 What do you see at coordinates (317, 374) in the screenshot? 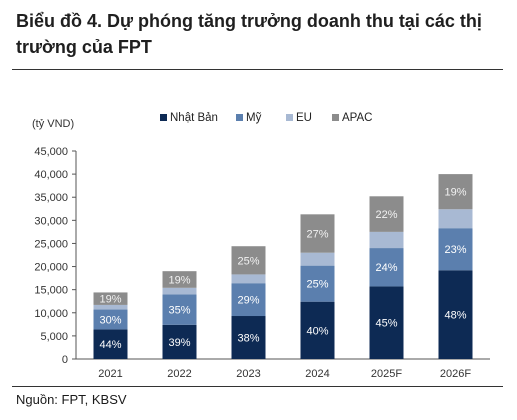
I see `x-tick-label: 2024` at bounding box center [317, 374].